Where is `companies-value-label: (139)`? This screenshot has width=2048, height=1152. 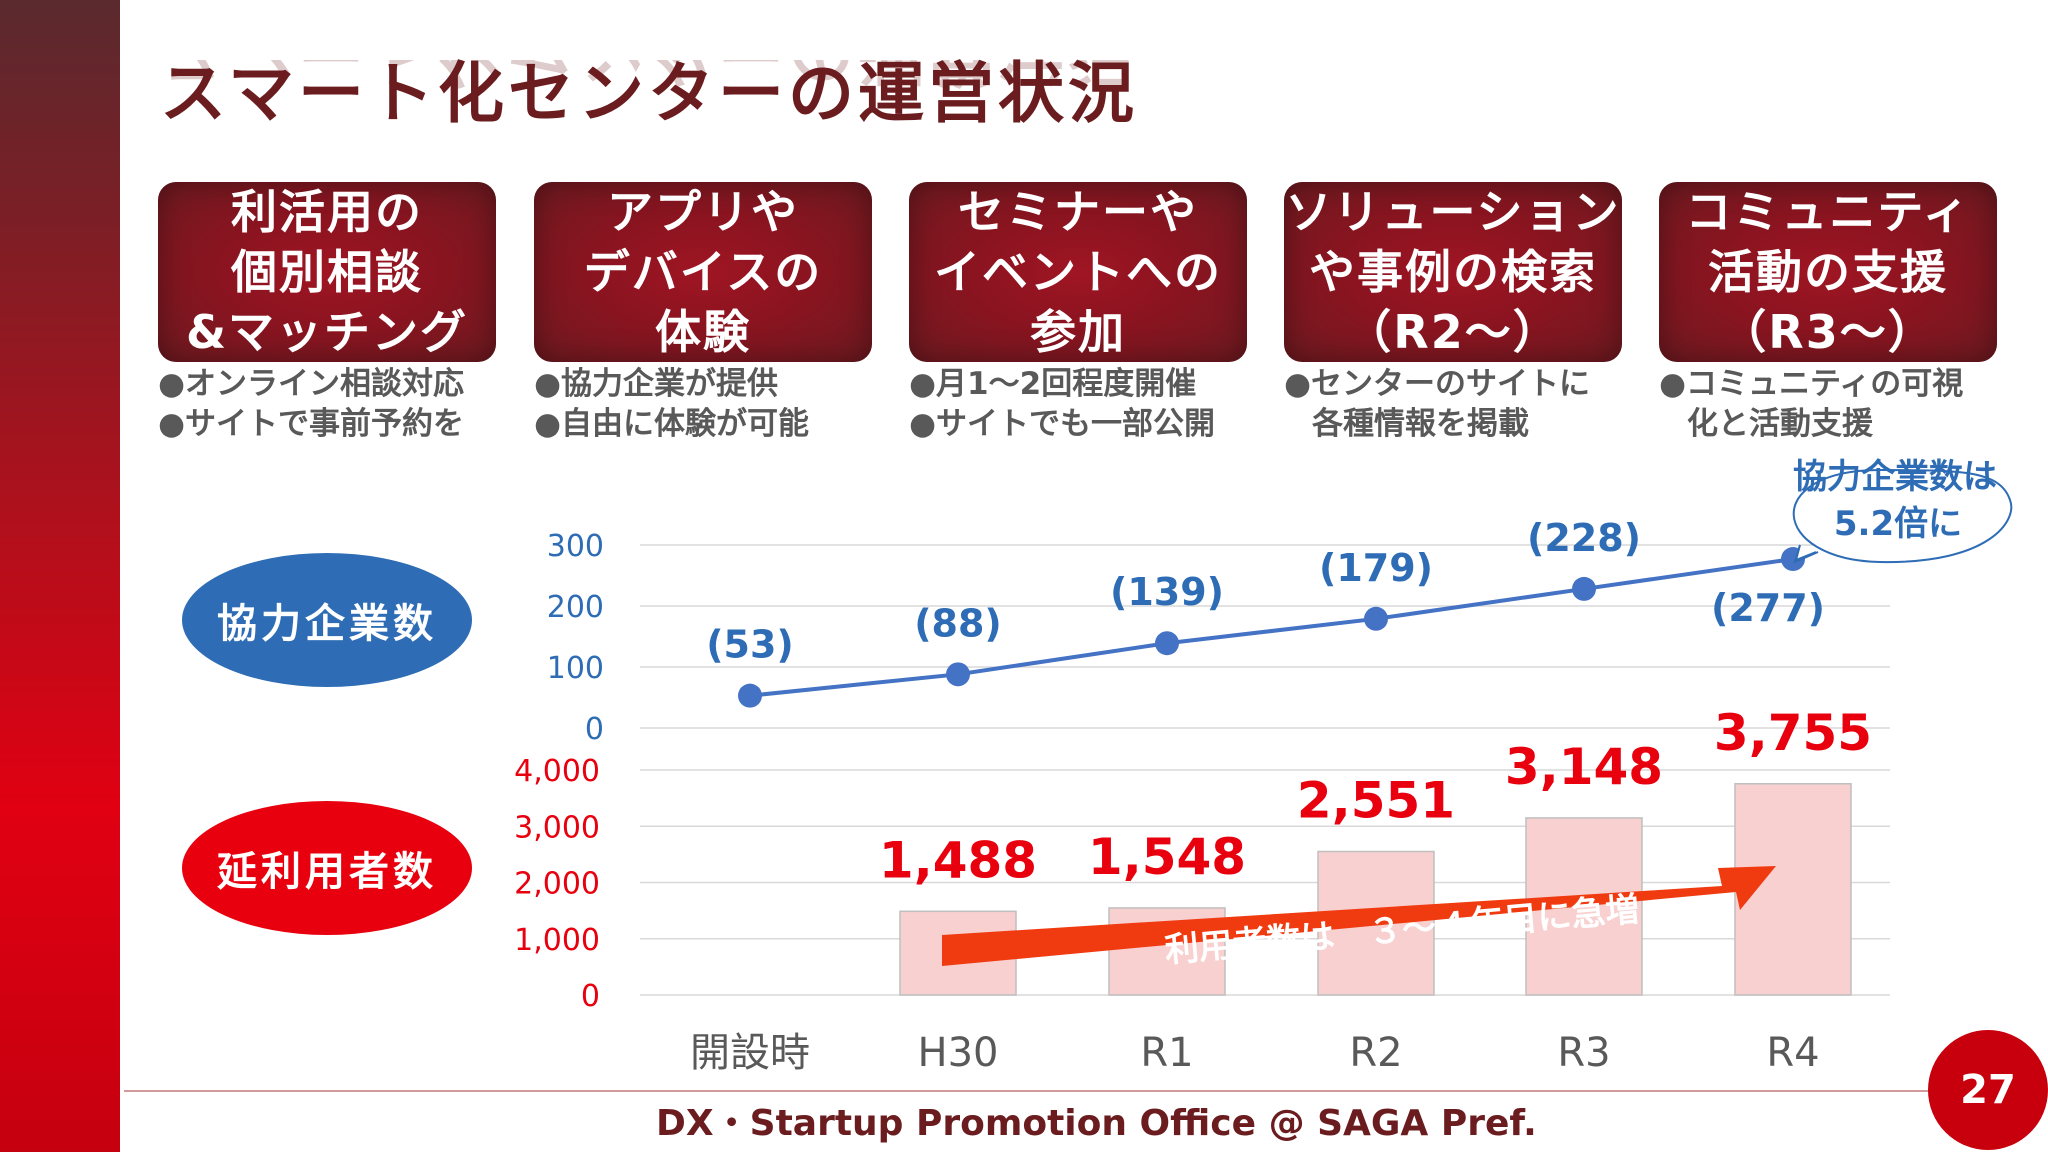 companies-value-label: (139) is located at coordinates (1167, 592).